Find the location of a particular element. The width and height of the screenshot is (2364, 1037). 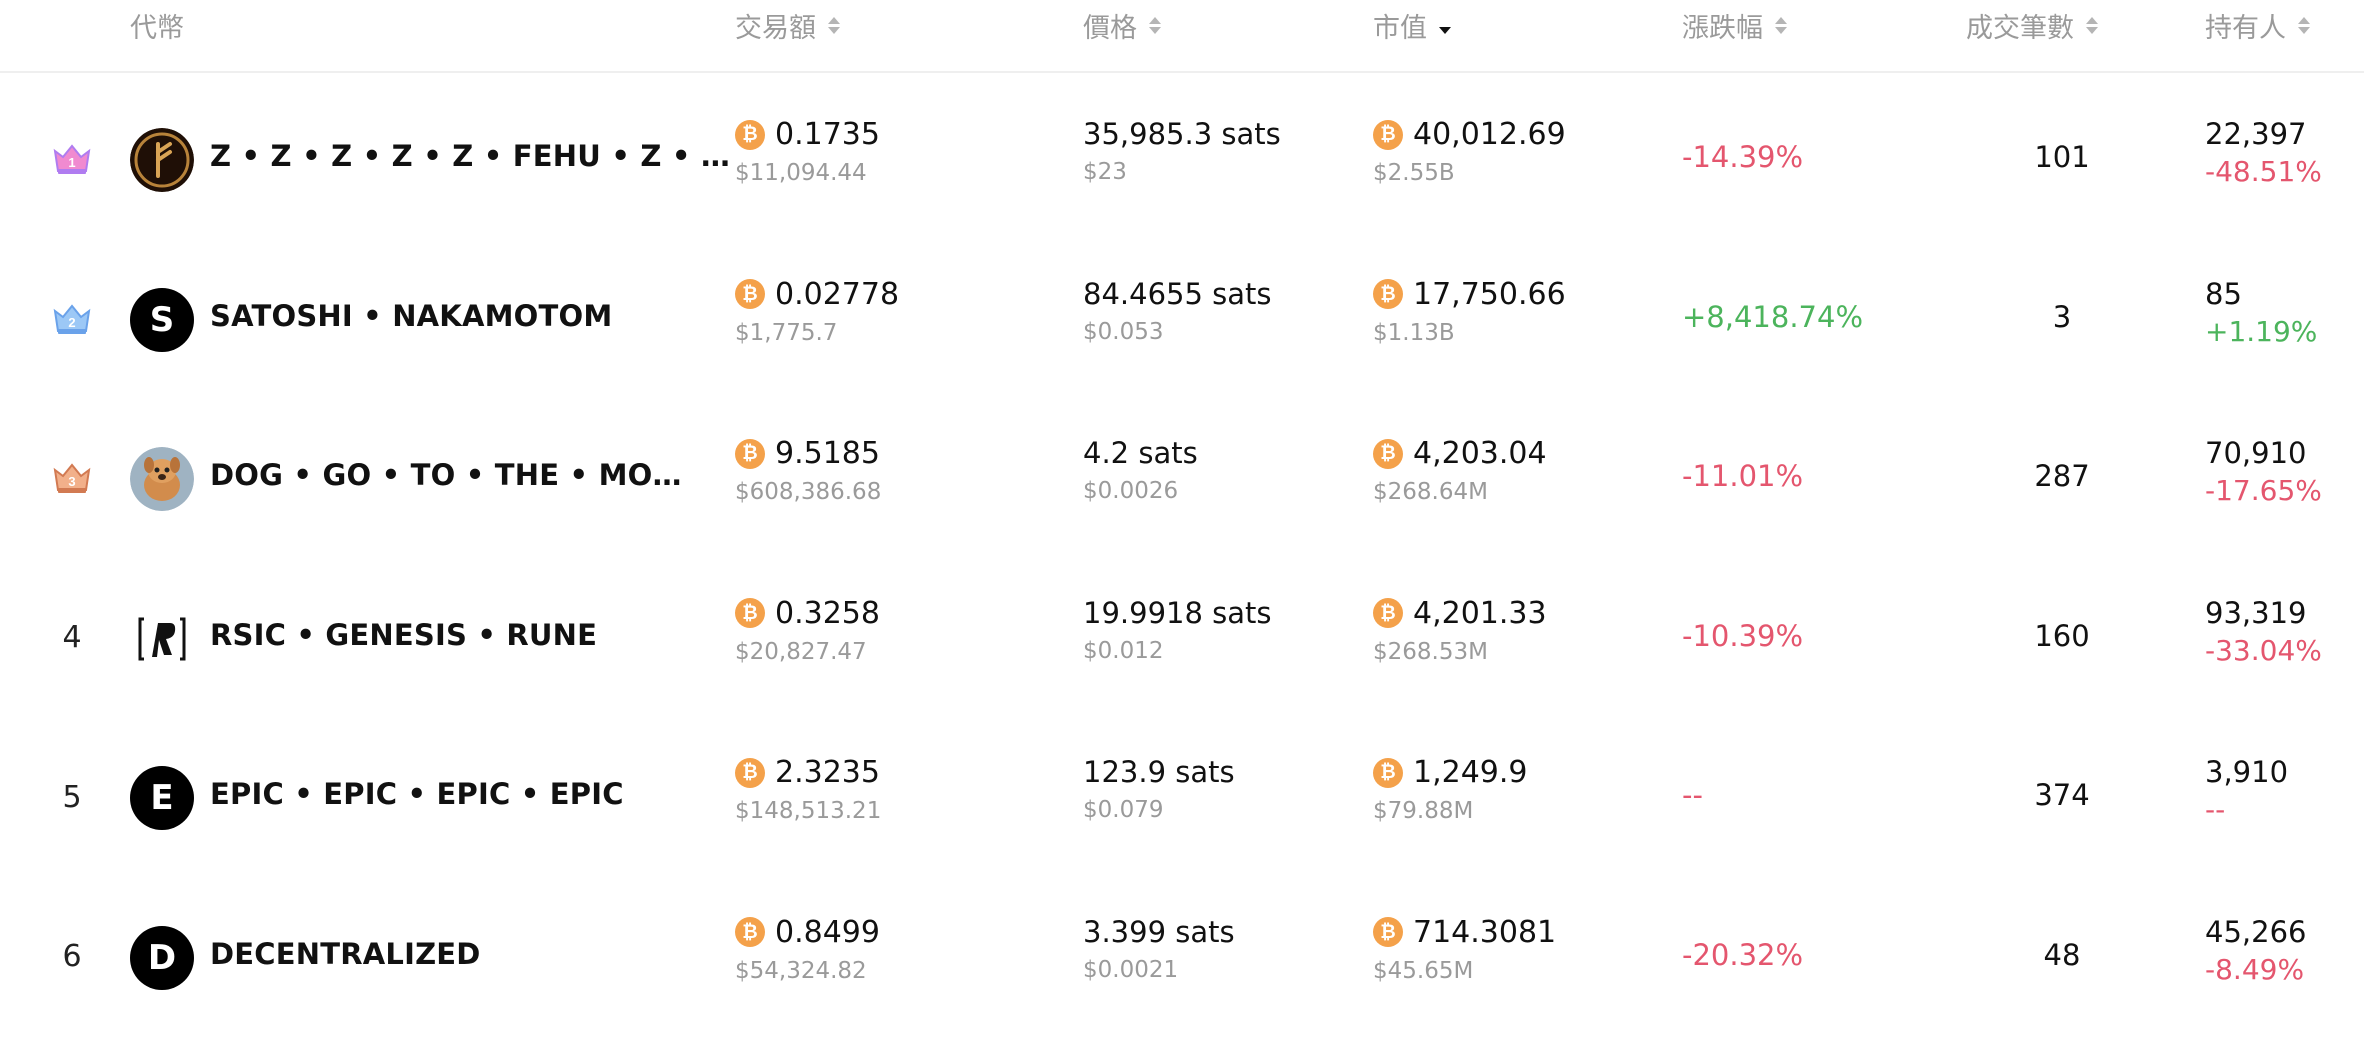

header-volume-label: 交易額 is located at coordinates (775, 28).